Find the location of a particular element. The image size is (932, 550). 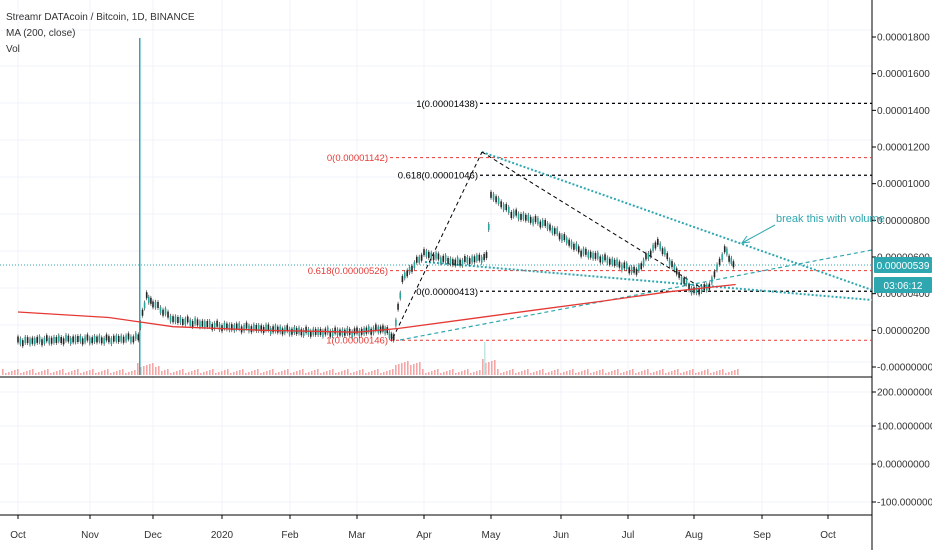

ascending-trendline is located at coordinates (636, 295).